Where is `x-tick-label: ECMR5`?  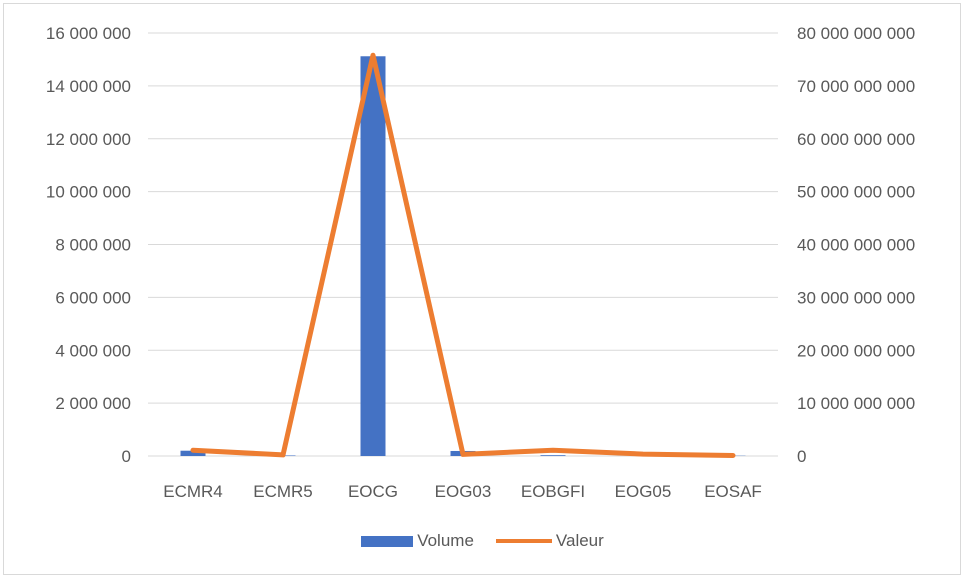
x-tick-label: ECMR5 is located at coordinates (283, 491).